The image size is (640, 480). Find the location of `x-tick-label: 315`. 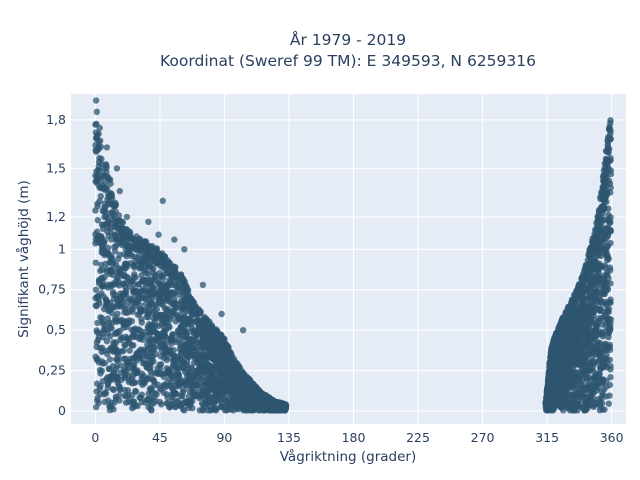

x-tick-label: 315 is located at coordinates (547, 437).